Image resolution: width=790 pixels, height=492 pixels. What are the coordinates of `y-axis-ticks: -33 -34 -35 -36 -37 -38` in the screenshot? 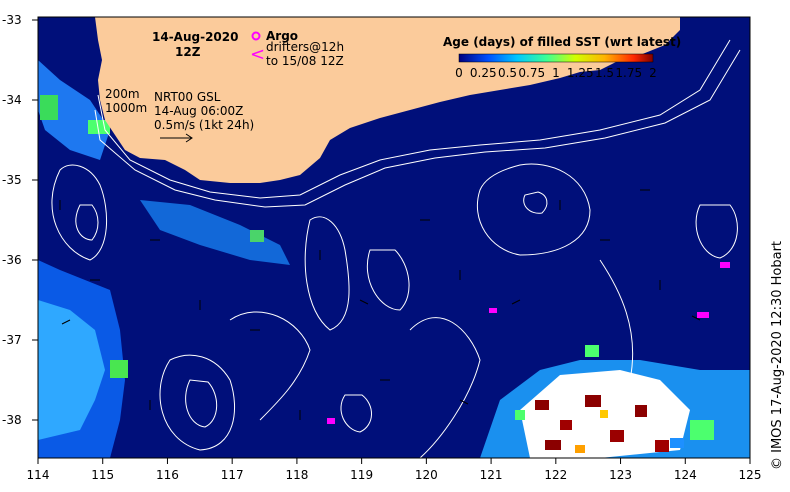 It's located at (20, 220).